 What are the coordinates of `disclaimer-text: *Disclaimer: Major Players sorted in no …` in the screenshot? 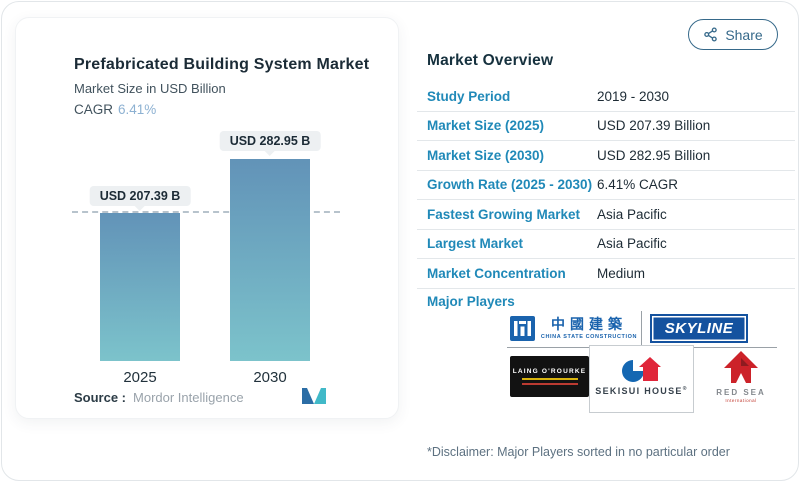 It's located at (578, 452).